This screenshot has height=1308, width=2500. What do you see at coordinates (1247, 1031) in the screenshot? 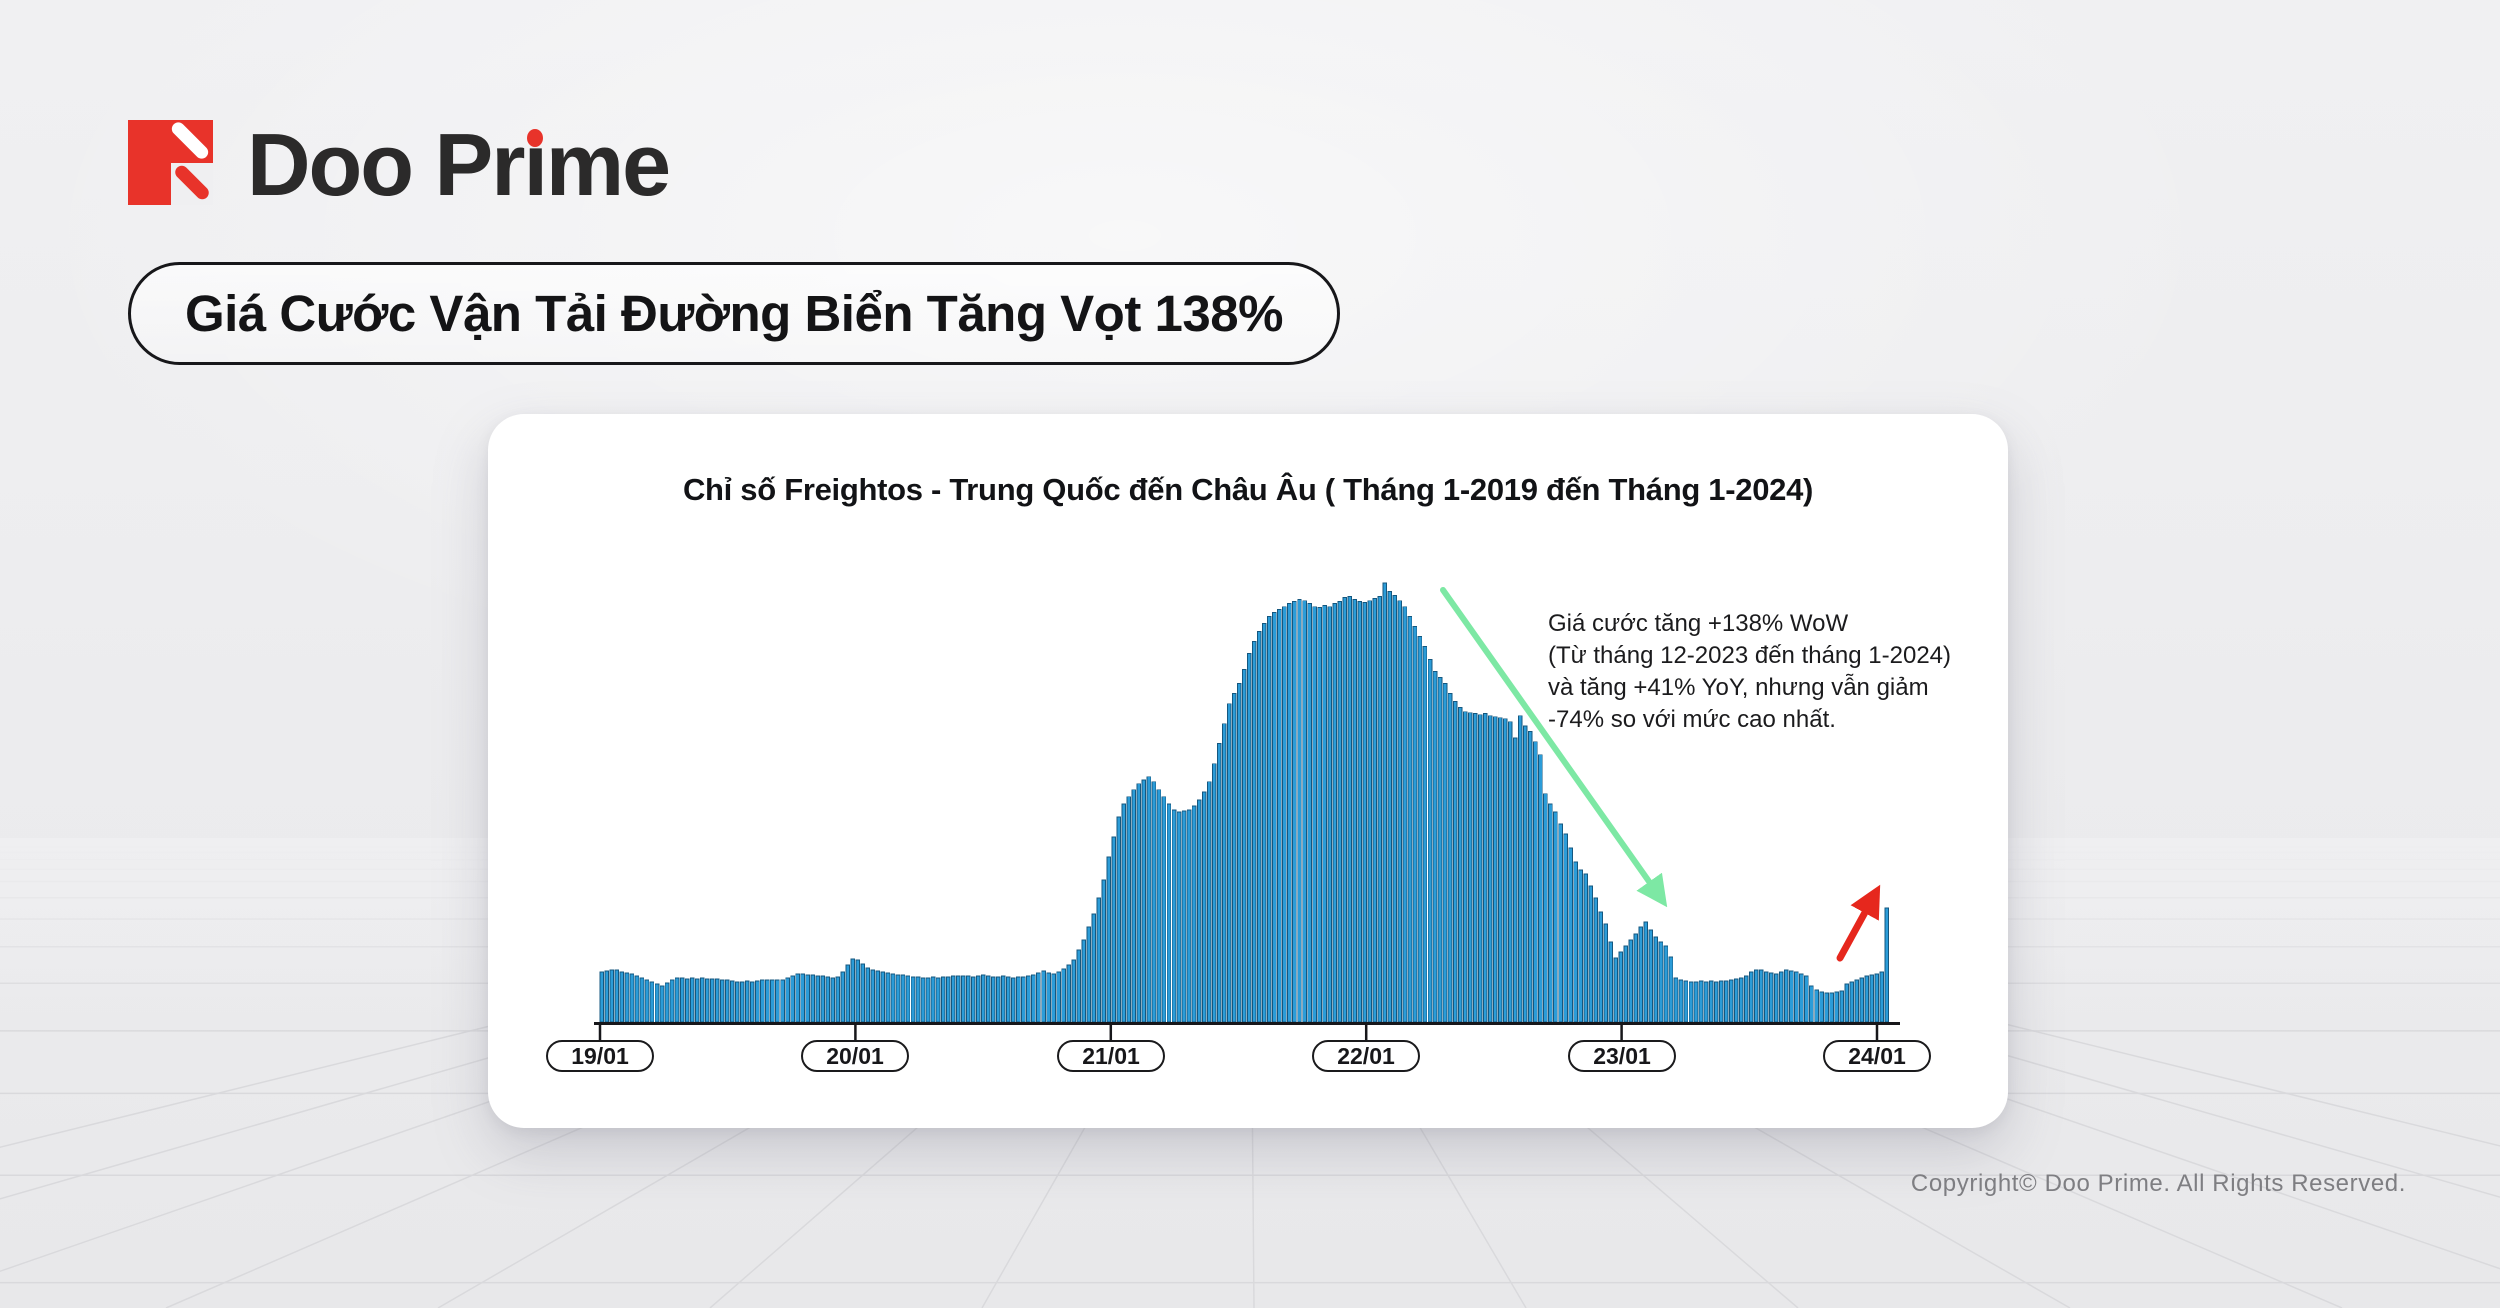
I see `x-axis` at bounding box center [1247, 1031].